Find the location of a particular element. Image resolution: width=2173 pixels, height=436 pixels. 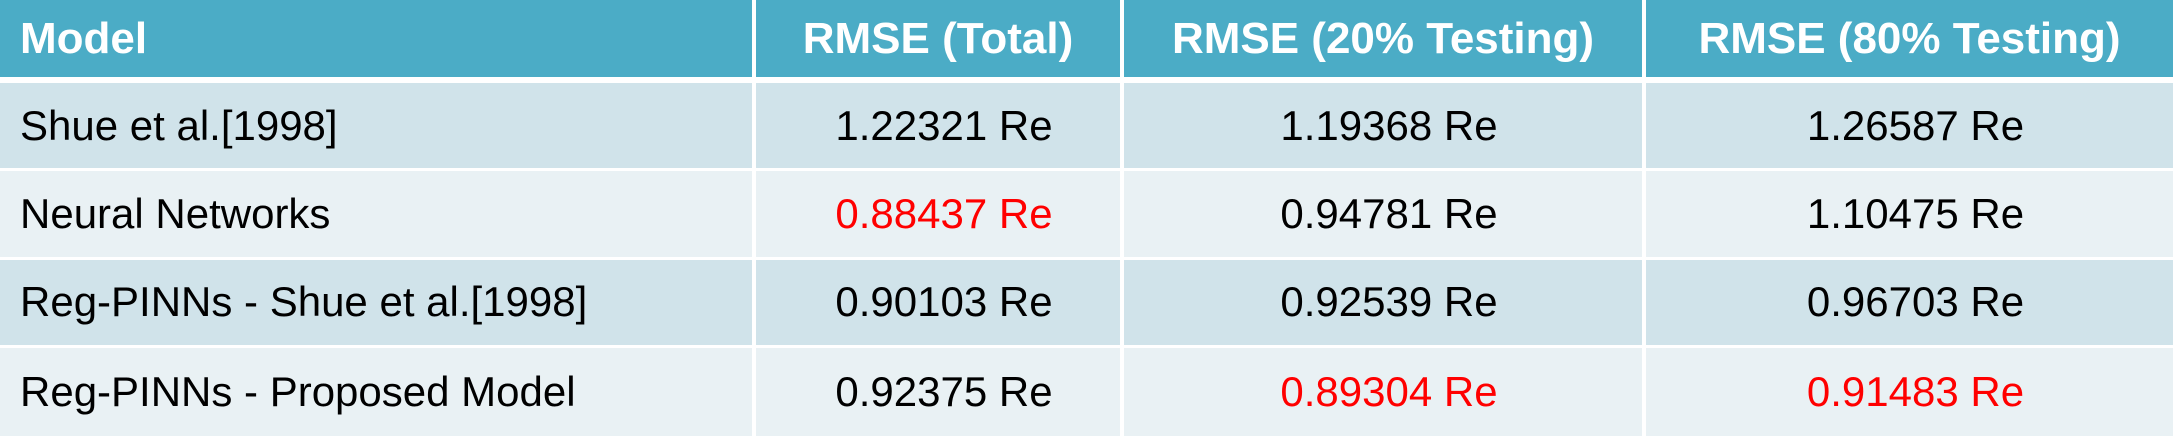

model-name-cell: Shue et al.[1998] is located at coordinates (376, 127).